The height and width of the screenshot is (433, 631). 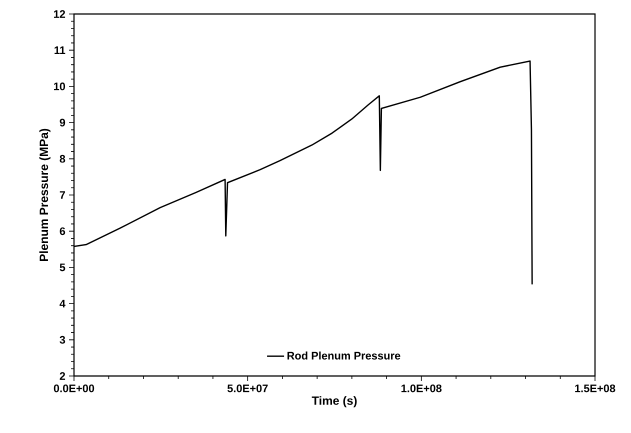 What do you see at coordinates (63, 376) in the screenshot?
I see `y-tick-label: 2` at bounding box center [63, 376].